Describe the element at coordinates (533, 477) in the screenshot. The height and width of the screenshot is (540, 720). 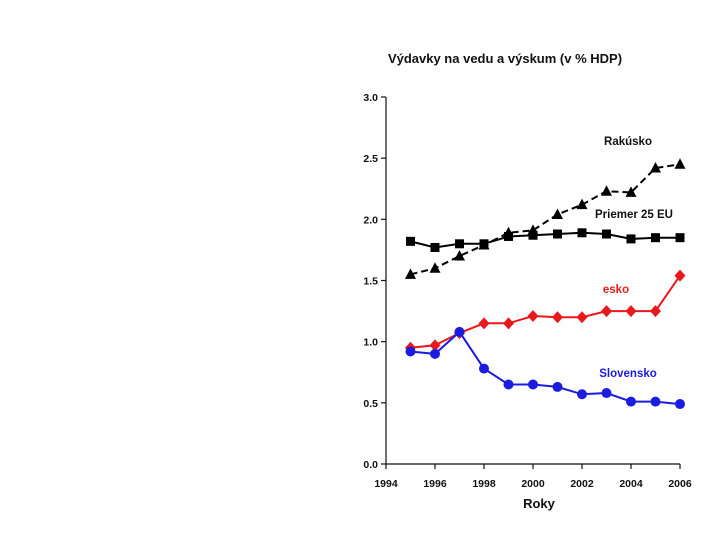
I see `x-ticks: 1994 1996 1998 2000 2002 2004 2006` at that location.